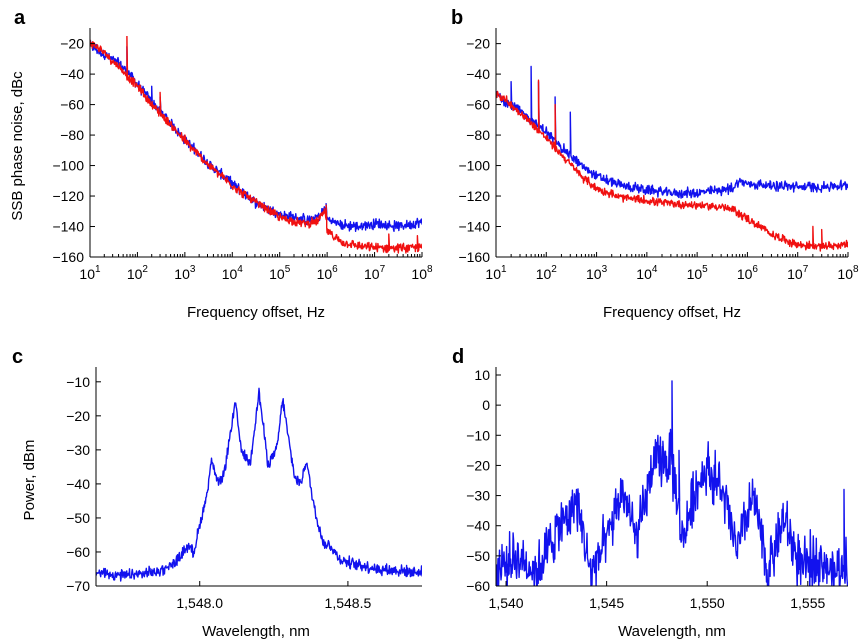 The width and height of the screenshot is (861, 641). Describe the element at coordinates (78, 382) in the screenshot. I see `y-tick-label-c-0: −10` at that location.